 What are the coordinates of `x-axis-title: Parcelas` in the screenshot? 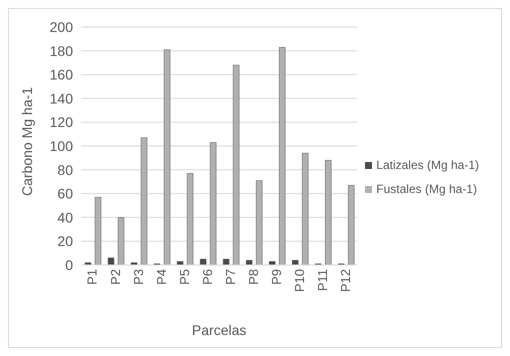 It's located at (219, 330).